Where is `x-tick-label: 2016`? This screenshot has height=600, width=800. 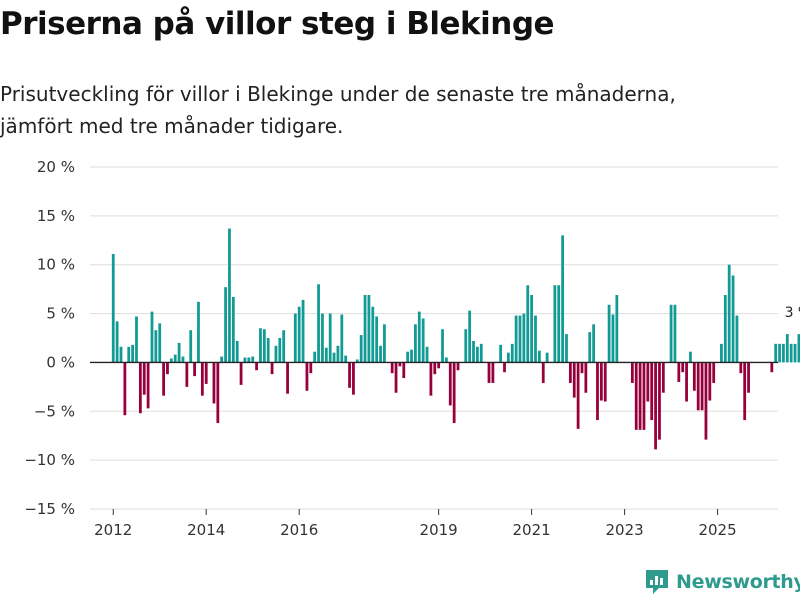
x-tick-label: 2016 is located at coordinates (299, 530).